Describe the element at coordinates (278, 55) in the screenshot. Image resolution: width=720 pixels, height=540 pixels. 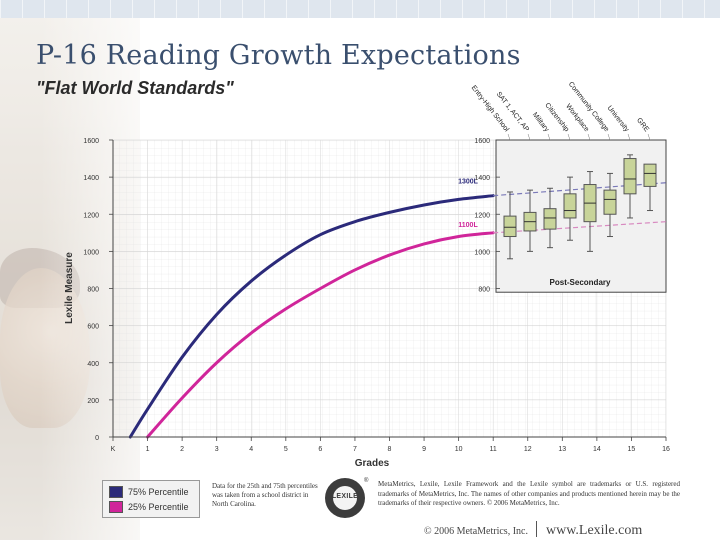
I see `page-title: P-16 Reading Growth Expectations` at that location.